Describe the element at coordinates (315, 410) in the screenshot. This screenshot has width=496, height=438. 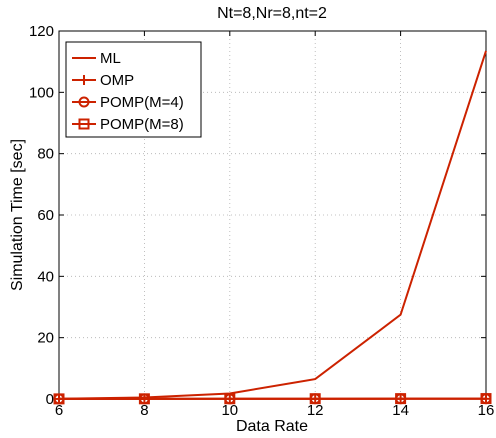
I see `x-tick-label: 12` at that location.